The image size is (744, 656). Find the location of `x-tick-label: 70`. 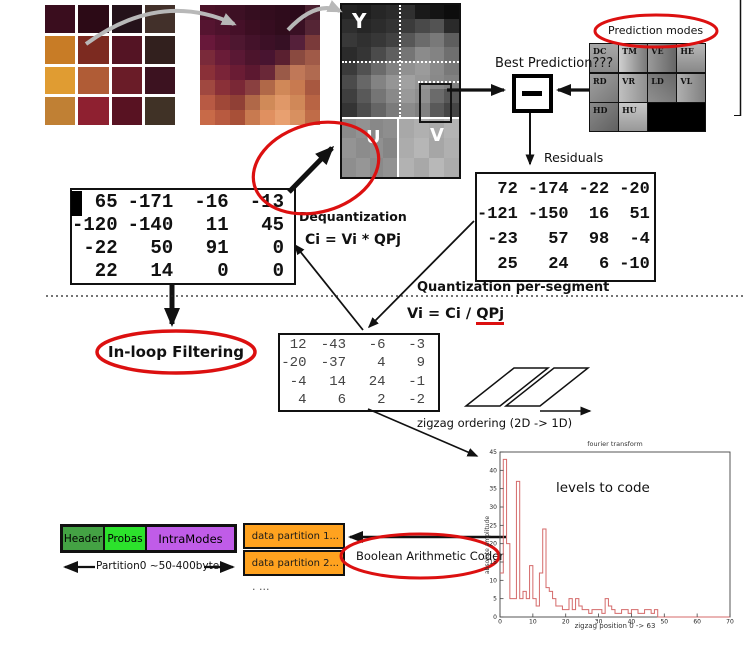

x-tick-label: 70 is located at coordinates (730, 622).